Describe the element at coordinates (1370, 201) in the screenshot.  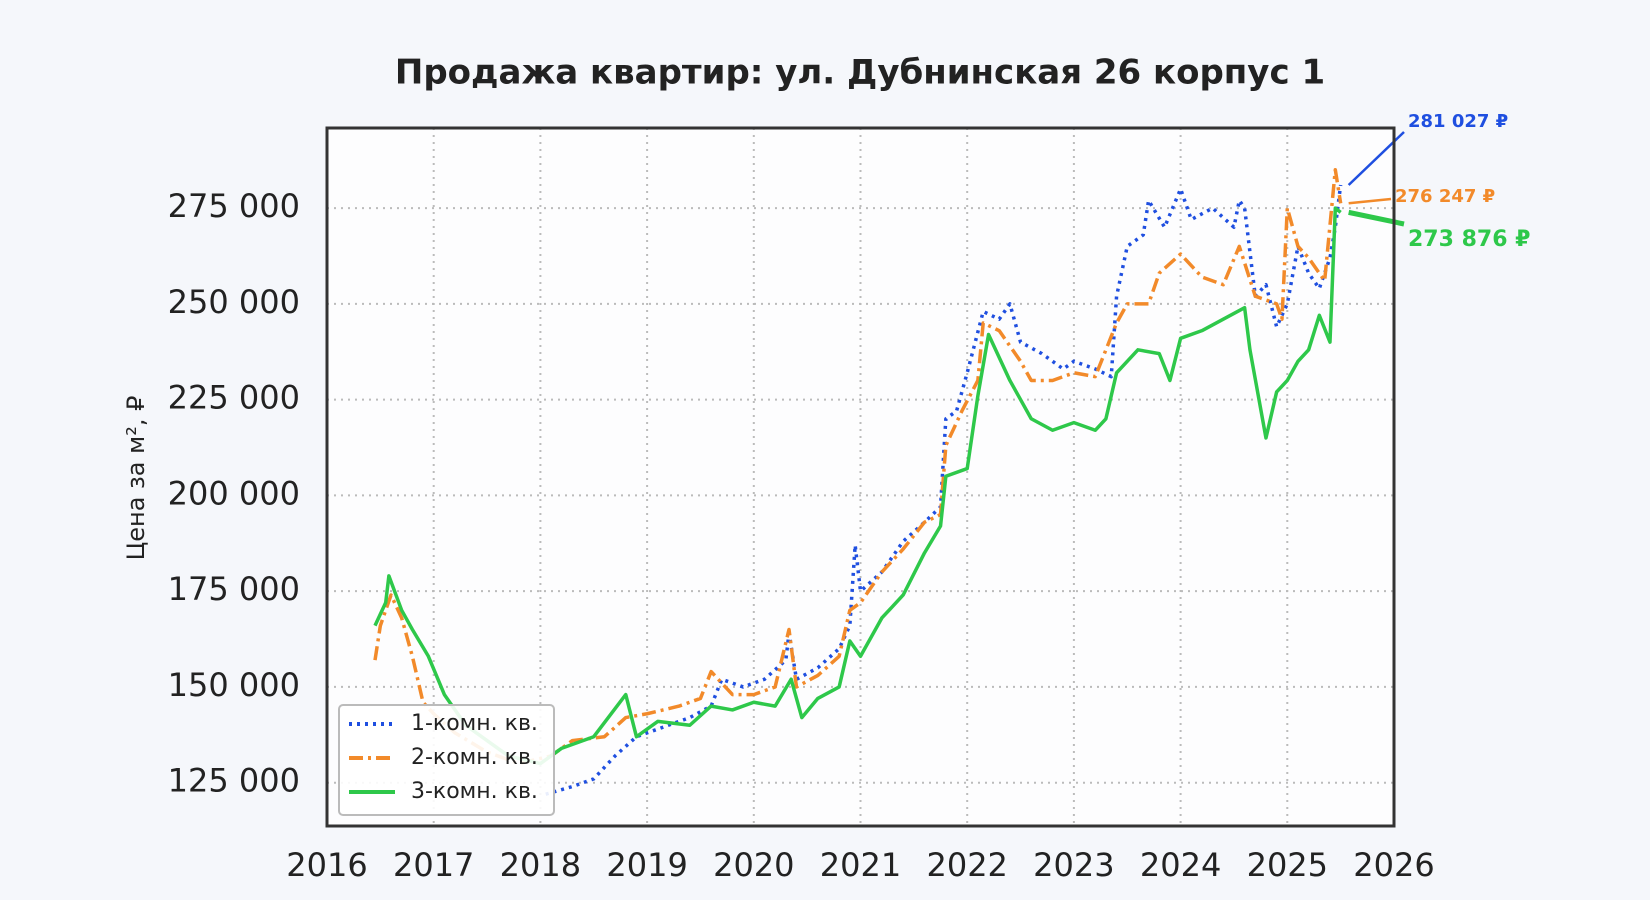
I see `annotation-arrow` at that location.